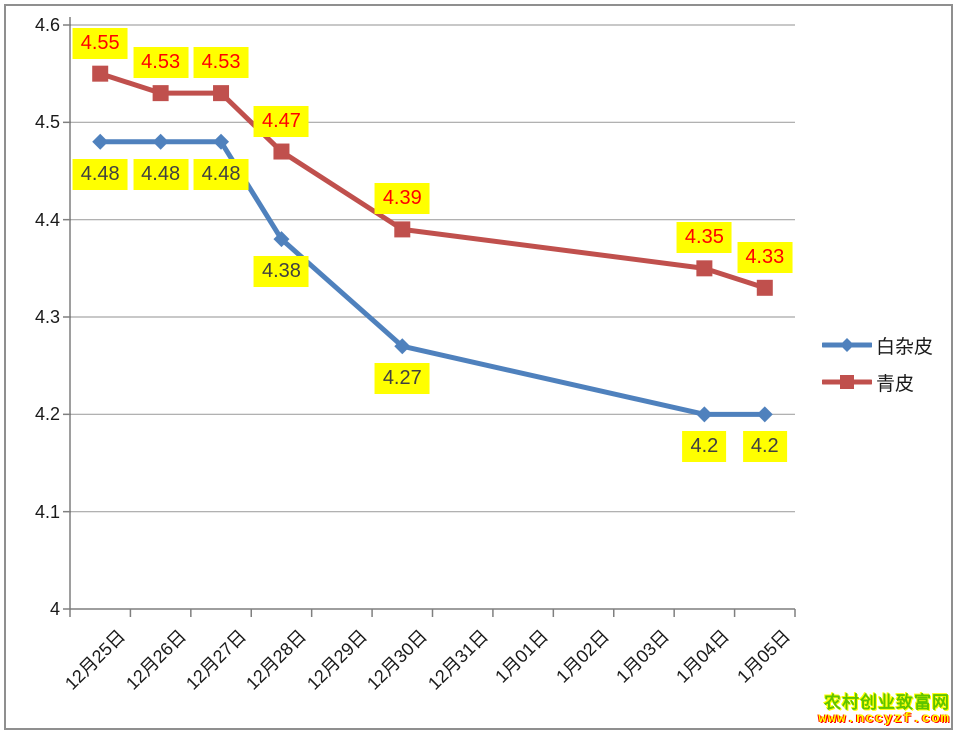 The image size is (957, 734). I want to click on legend-diamond-marker-icon, so click(847, 345).